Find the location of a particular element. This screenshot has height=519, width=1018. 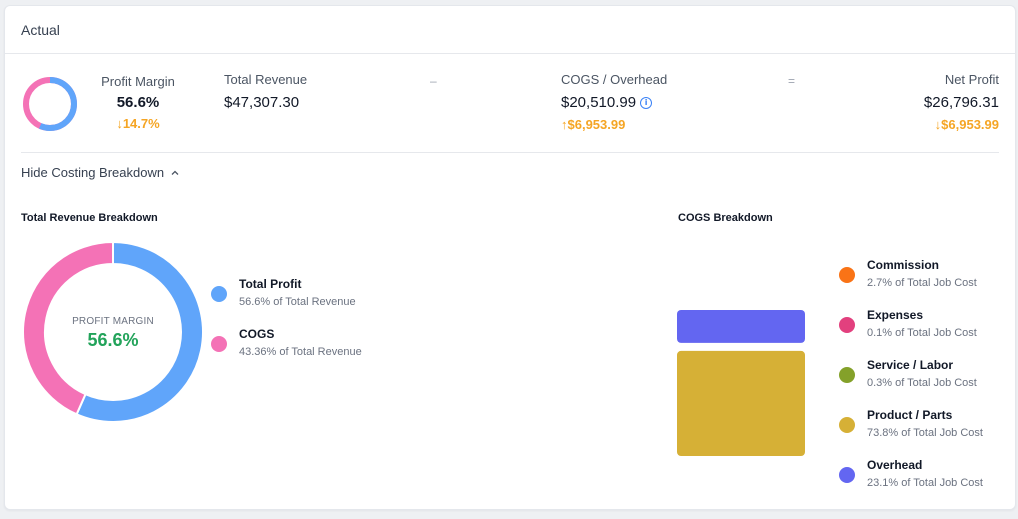

legend-item-expenses: Expenses 0.1% of Total Job Cost is located at coordinates (908, 323).